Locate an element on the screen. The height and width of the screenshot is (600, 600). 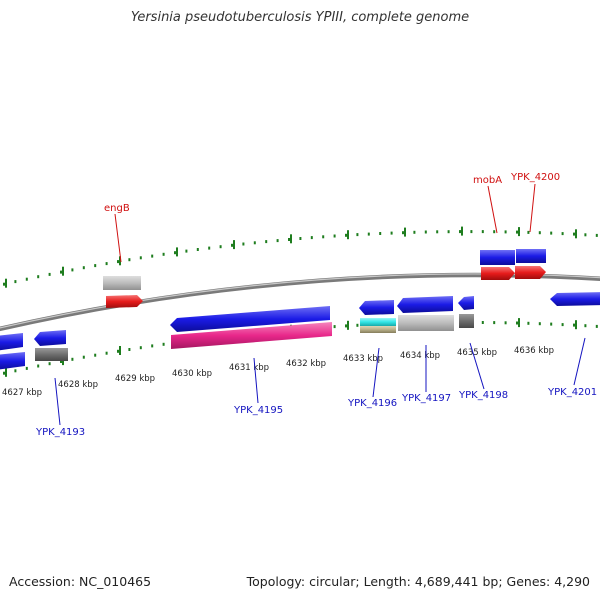
scale-label: 4631 kbp is located at coordinates (249, 368).